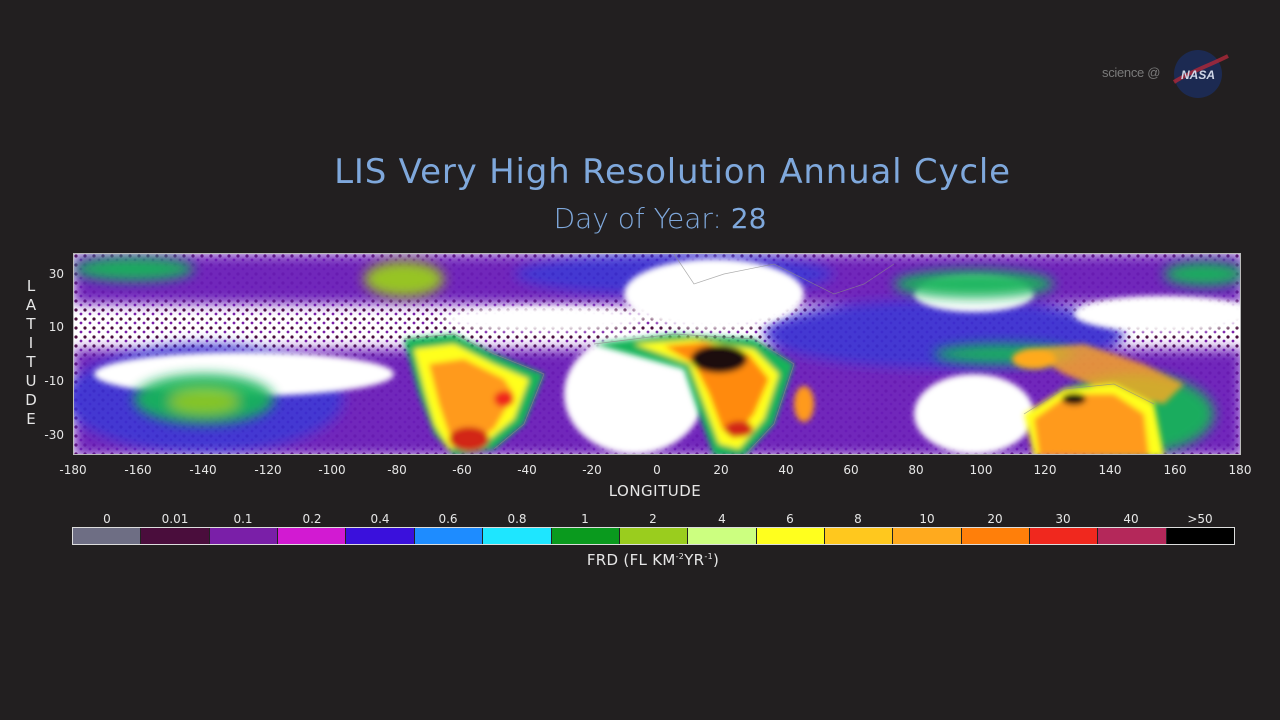 The width and height of the screenshot is (1280, 720). Describe the element at coordinates (268, 470) in the screenshot. I see `x-tick-label: -120` at that location.